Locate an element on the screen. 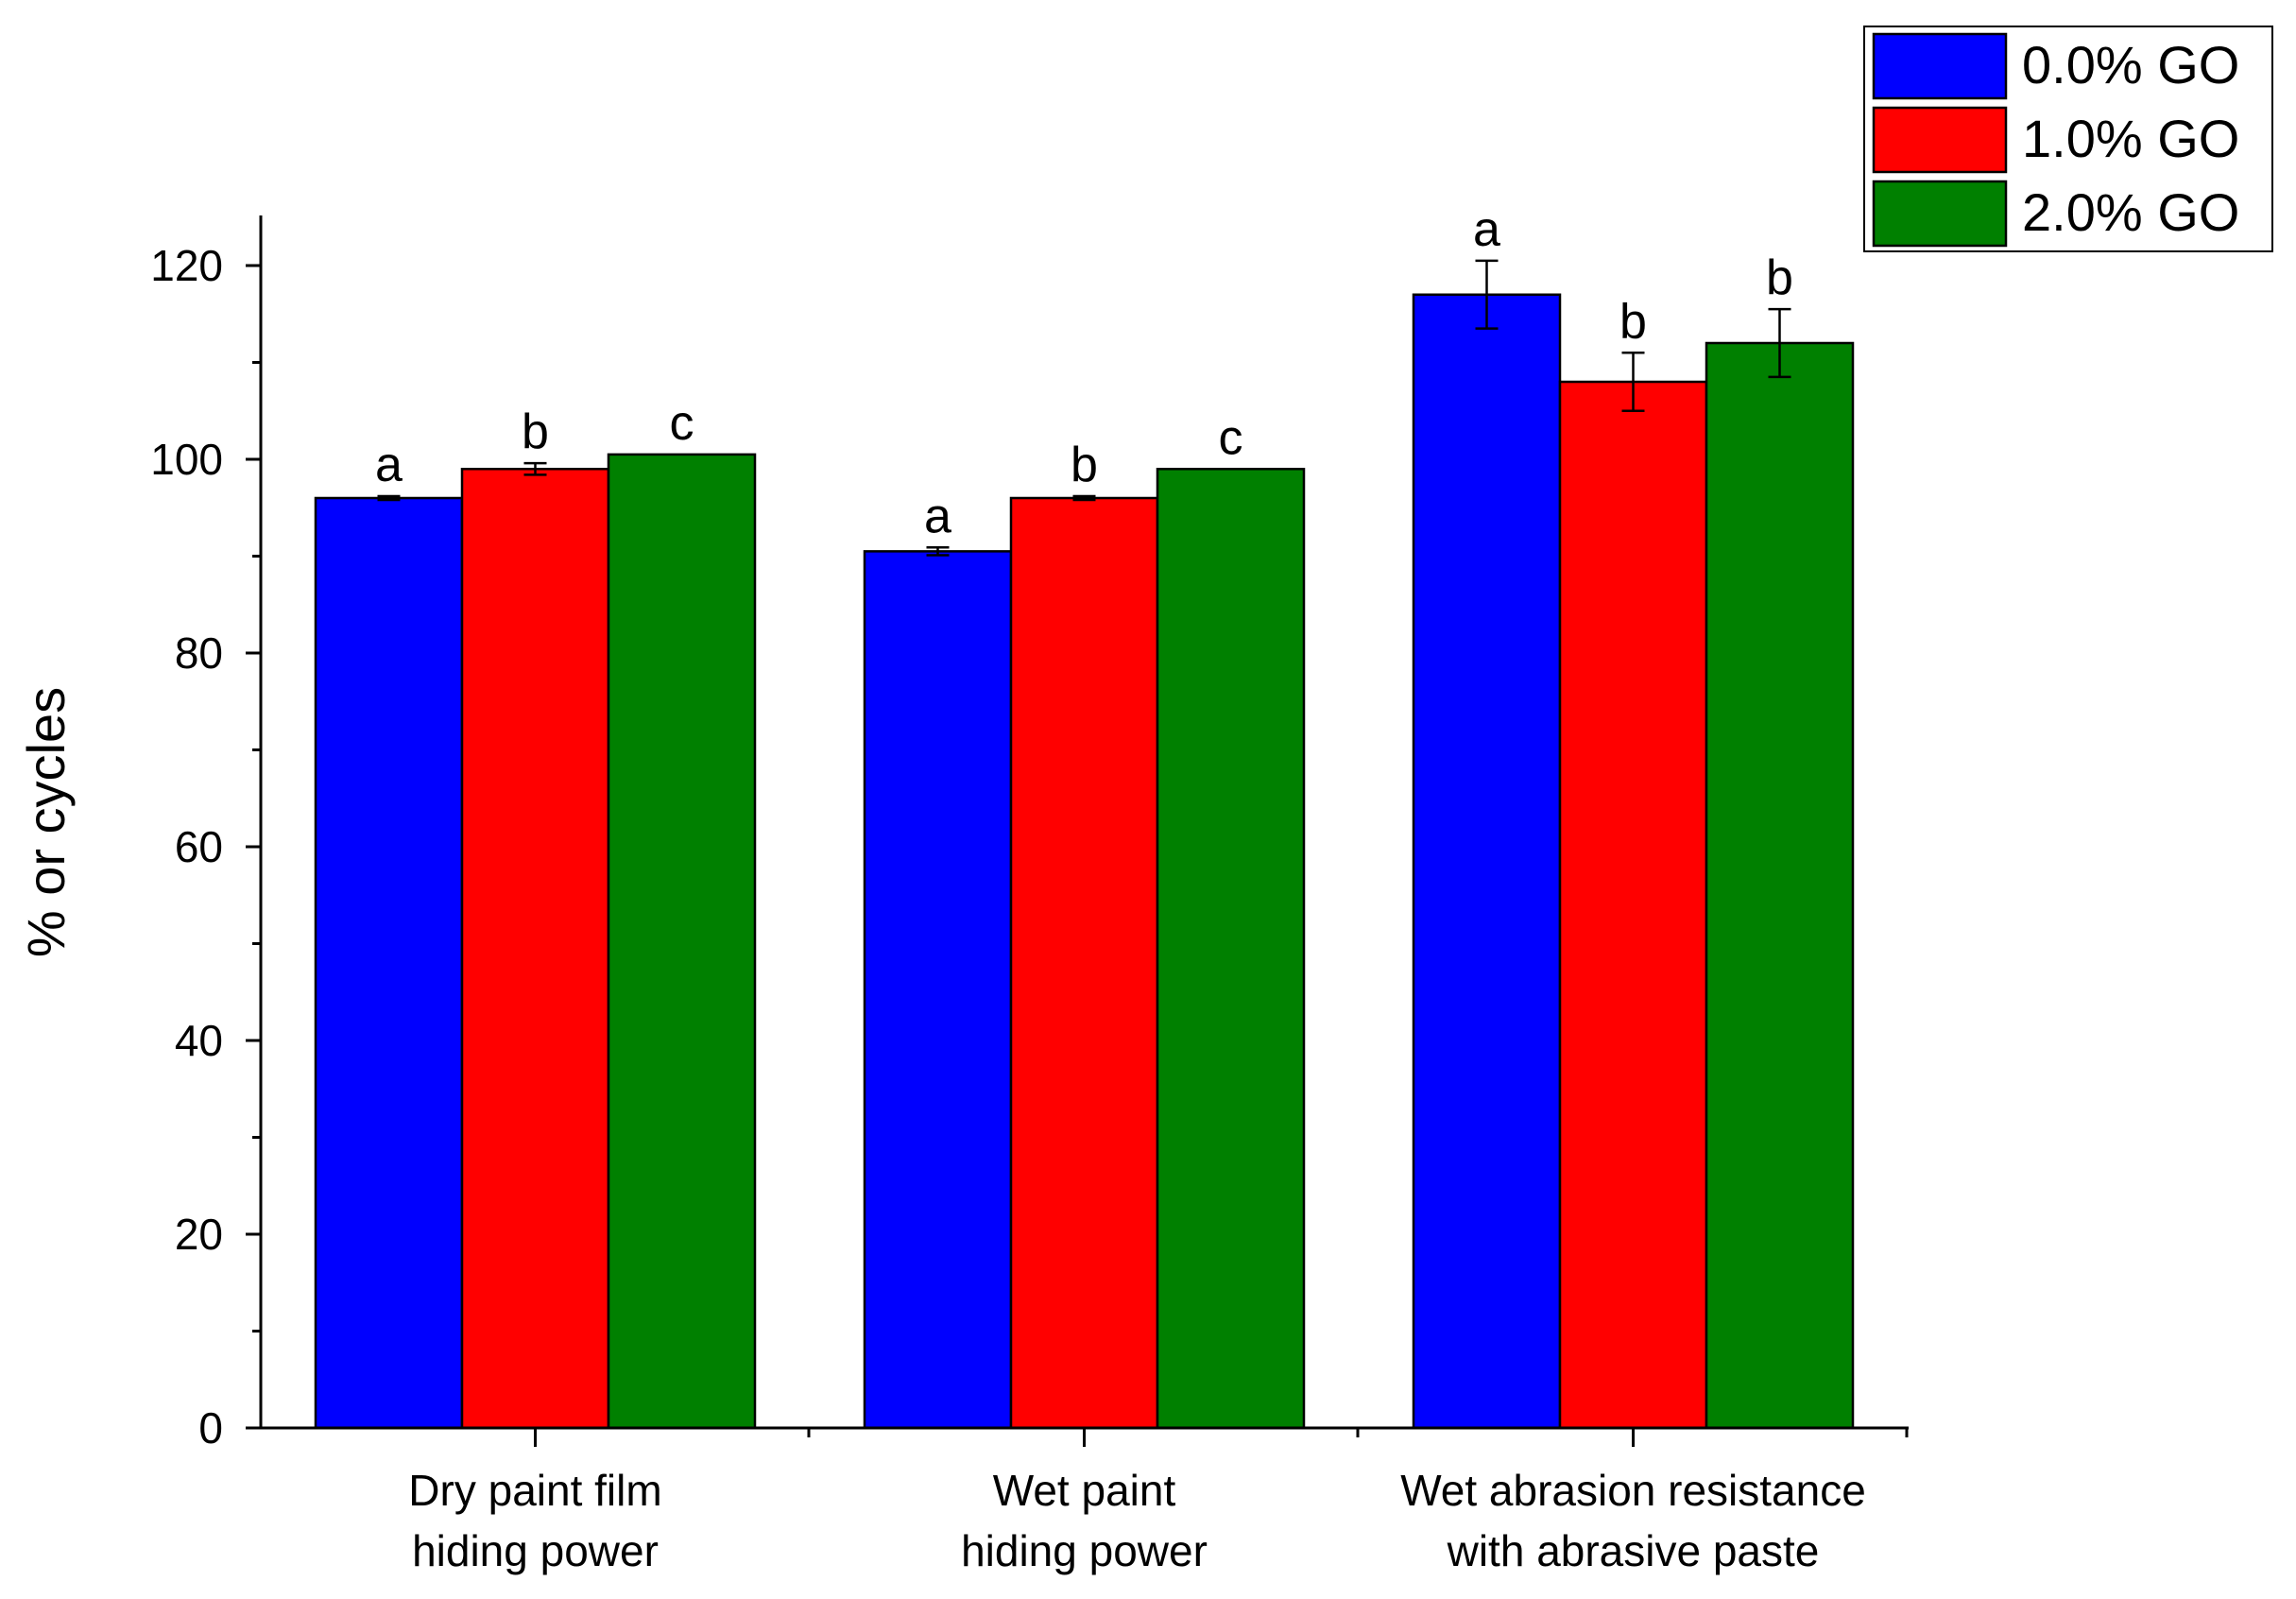  legend-label: 2.0% GO is located at coordinates (2130, 212).